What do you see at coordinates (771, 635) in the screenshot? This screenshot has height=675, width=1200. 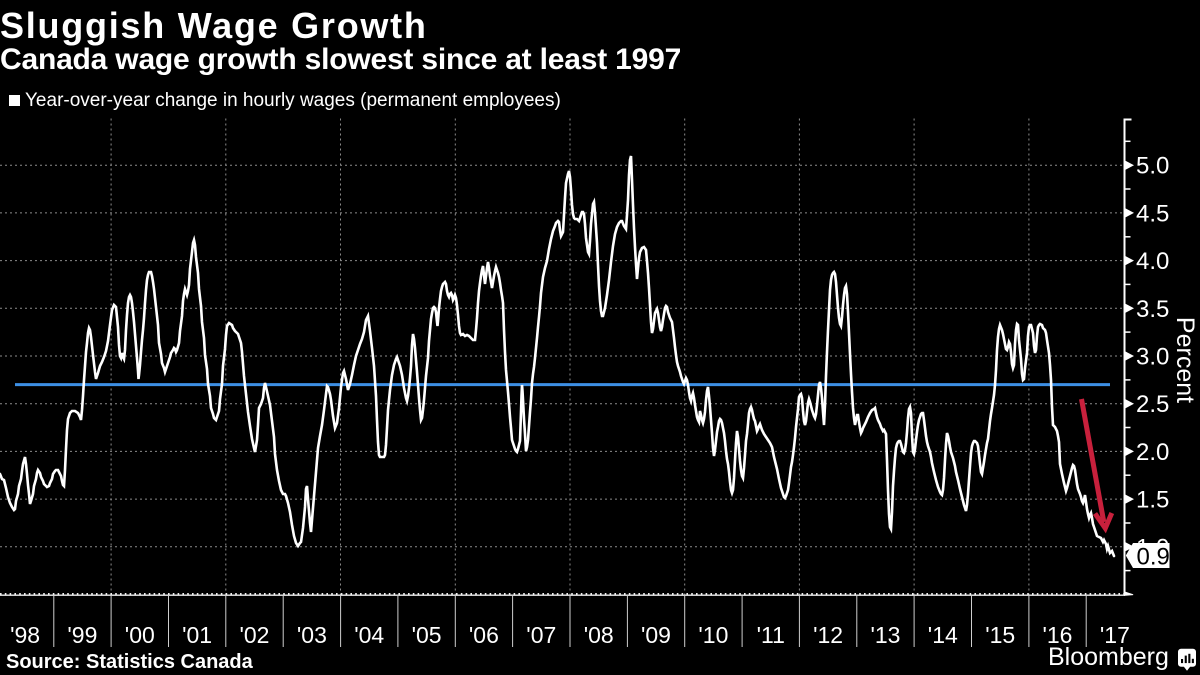 I see `svg-text: '11` at bounding box center [771, 635].